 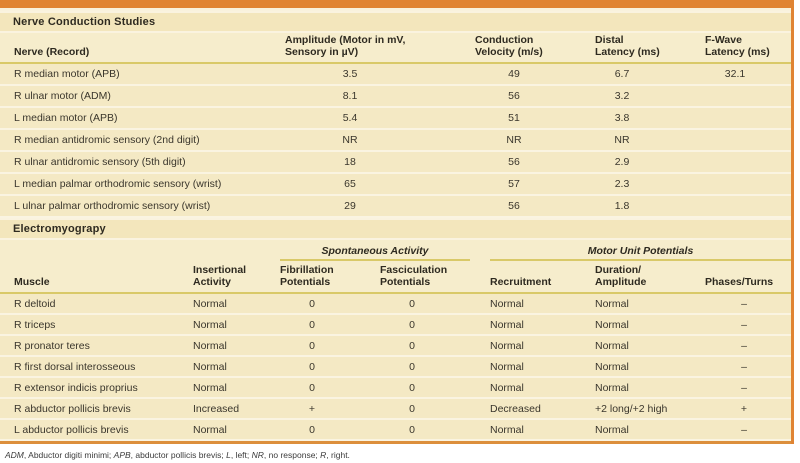 What do you see at coordinates (345, 46) in the screenshot?
I see `column-header: Amplitude (Motor in mV, Sensory in µV)` at bounding box center [345, 46].